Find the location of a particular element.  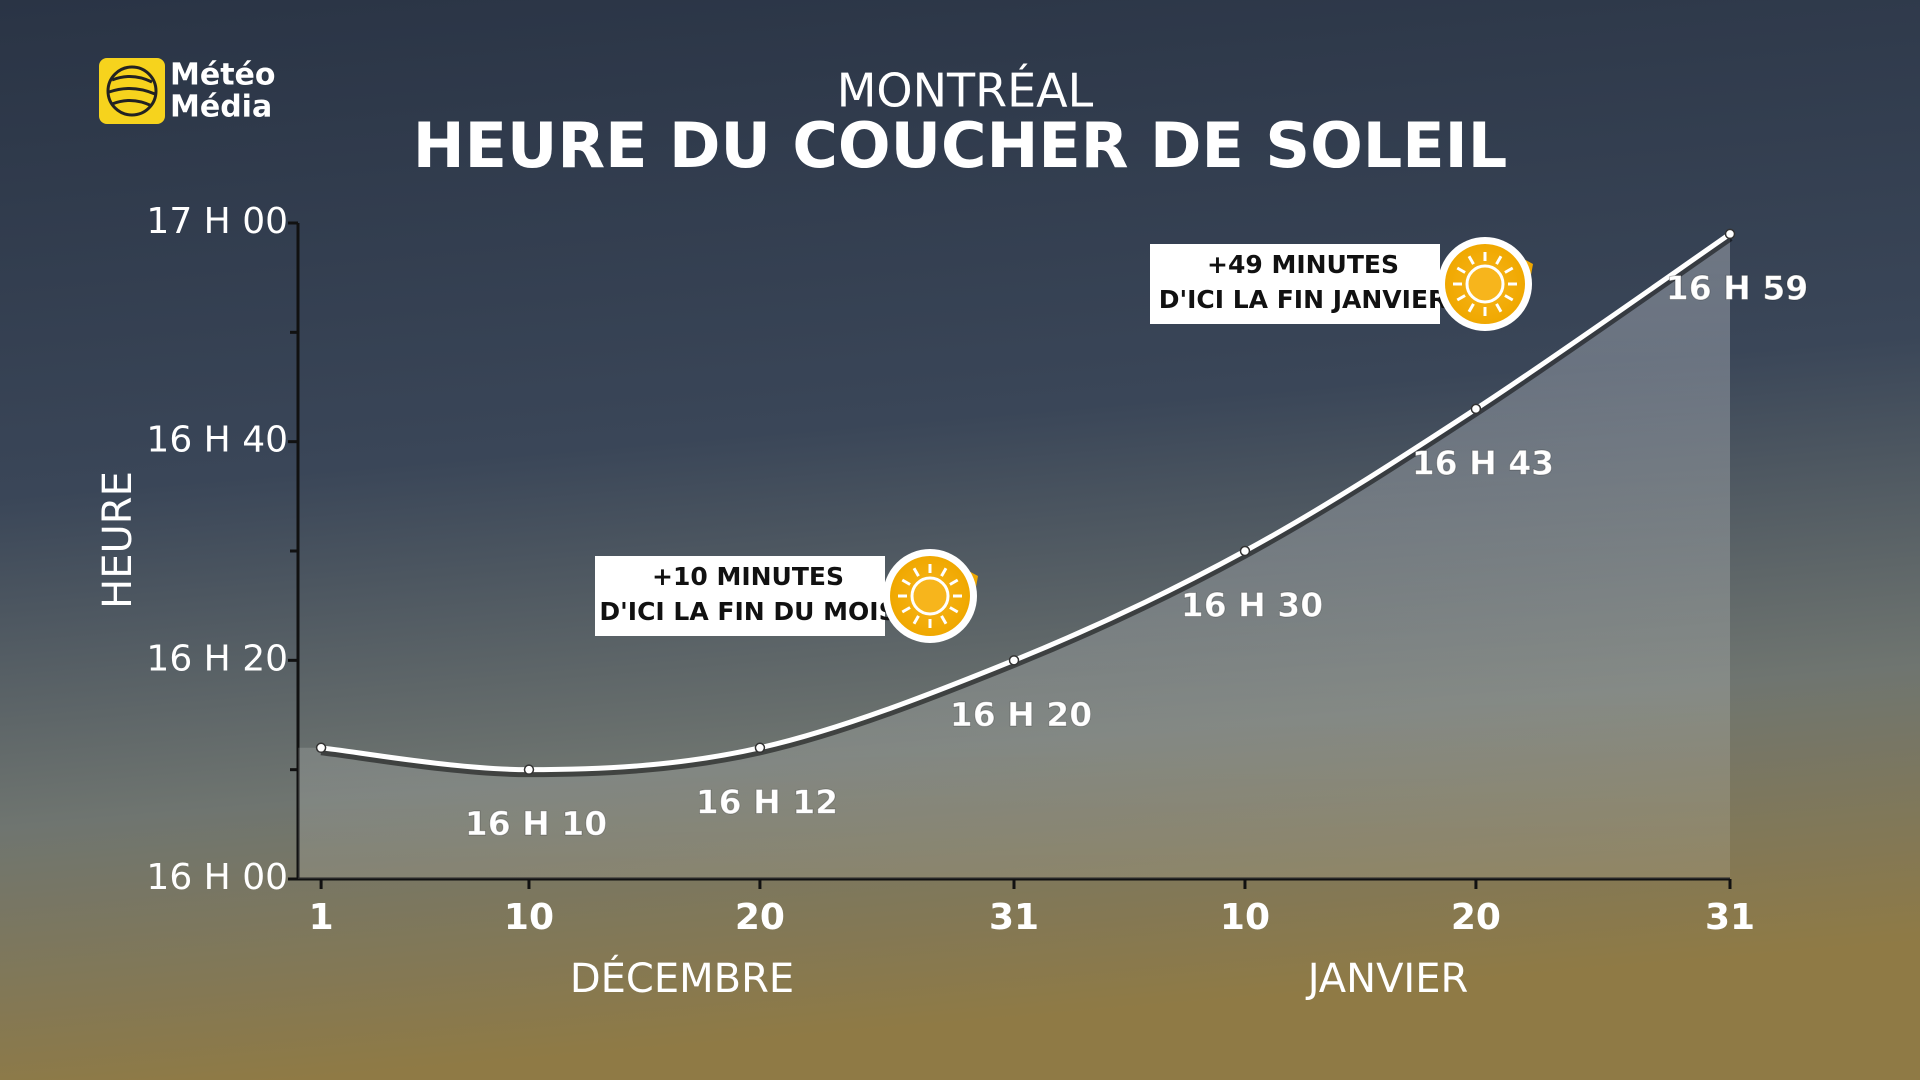

x-group-label: DÉCEMBRE is located at coordinates (682, 978).